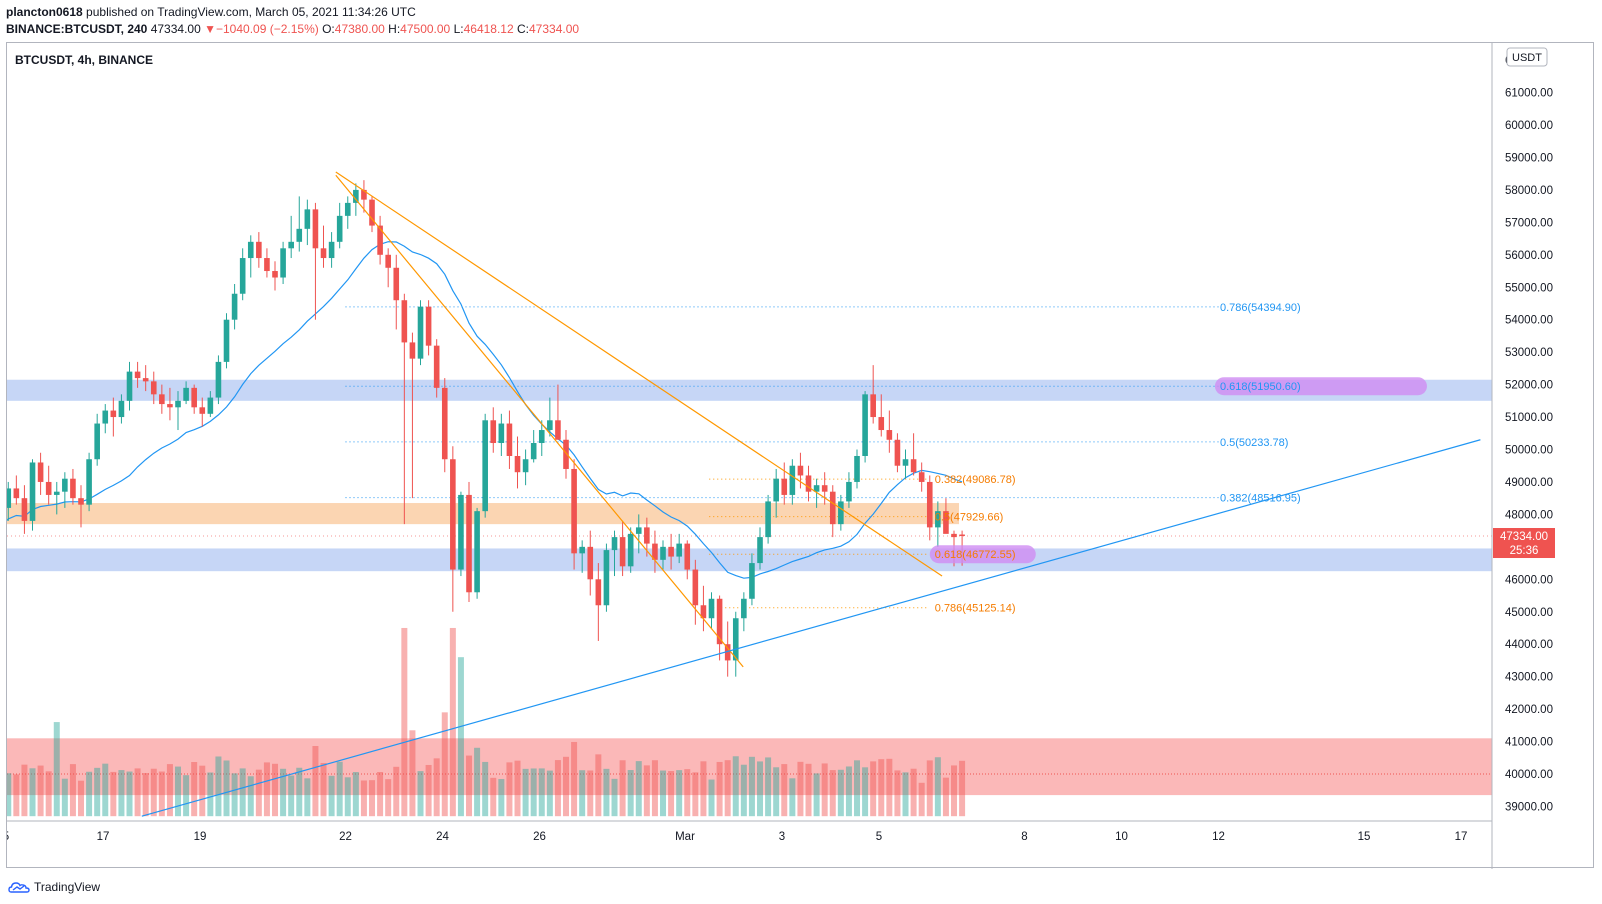  Describe the element at coordinates (54, 887) in the screenshot. I see `tradingview-logo: TradingView` at that location.